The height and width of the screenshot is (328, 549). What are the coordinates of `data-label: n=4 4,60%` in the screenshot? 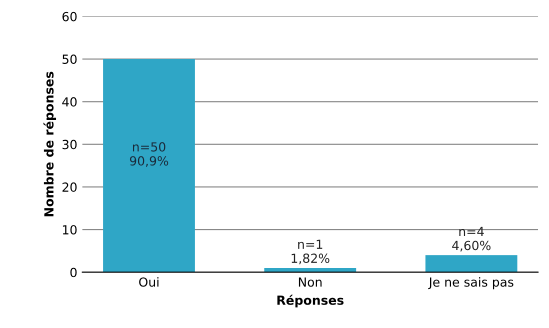 It's located at (471, 239).